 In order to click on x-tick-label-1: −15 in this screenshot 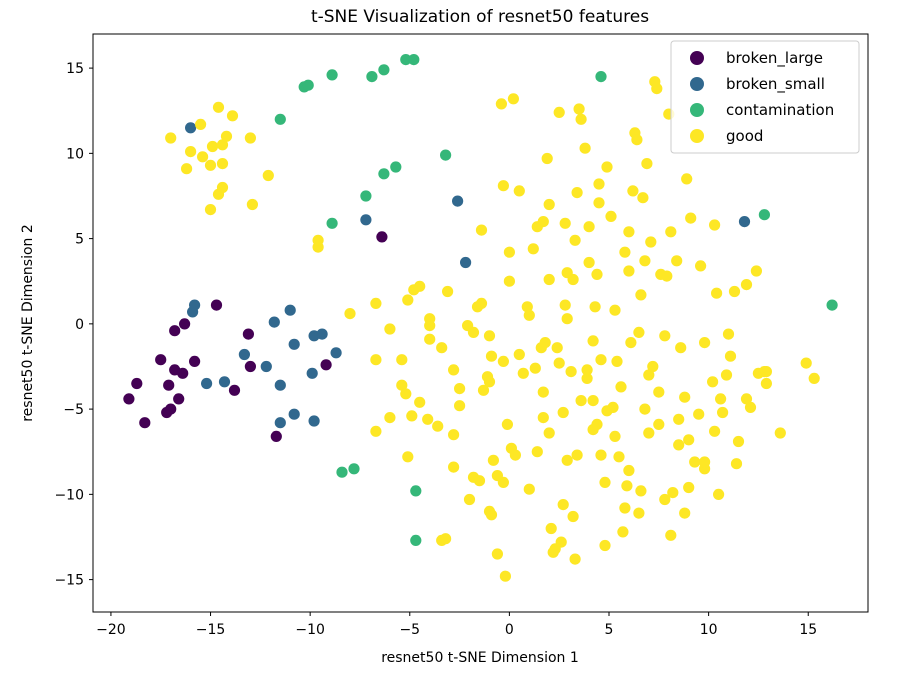, I will do `click(211, 630)`.